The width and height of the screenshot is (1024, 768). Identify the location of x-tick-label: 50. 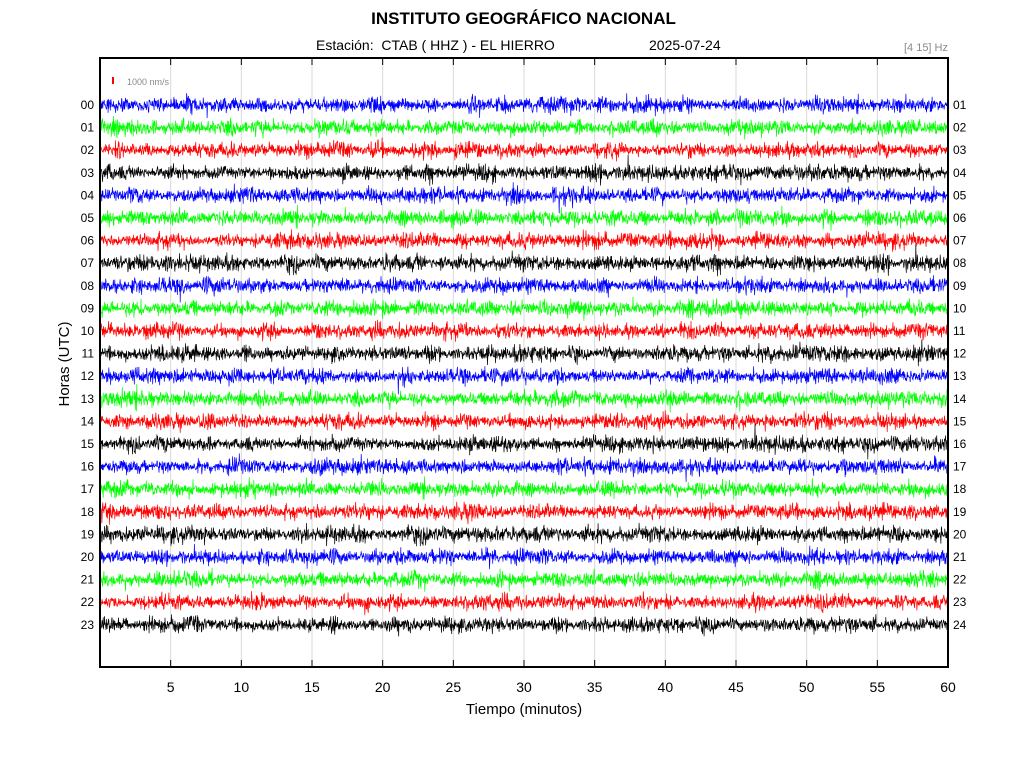
(807, 687).